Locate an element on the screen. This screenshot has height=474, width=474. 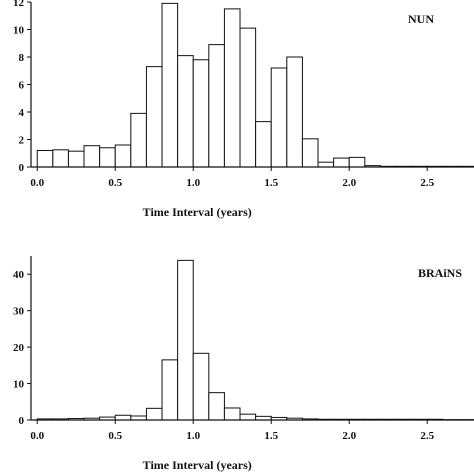
nun-x-axis-label: Time Interval (years) is located at coordinates (197, 212).